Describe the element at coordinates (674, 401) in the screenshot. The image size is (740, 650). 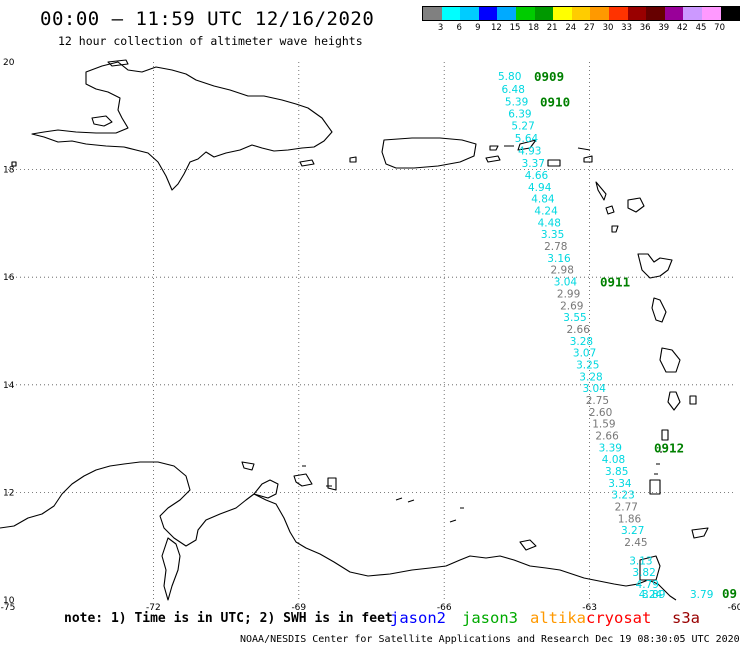
I see `st-lucia` at that location.